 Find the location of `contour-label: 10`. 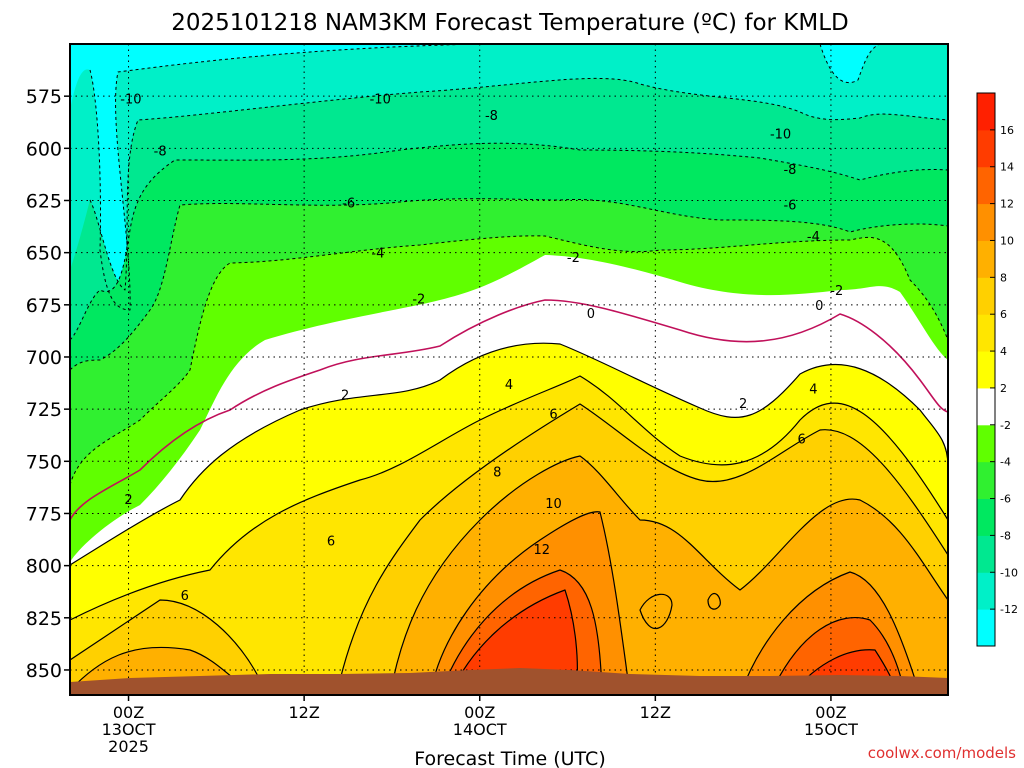

contour-label: 10 is located at coordinates (553, 504).